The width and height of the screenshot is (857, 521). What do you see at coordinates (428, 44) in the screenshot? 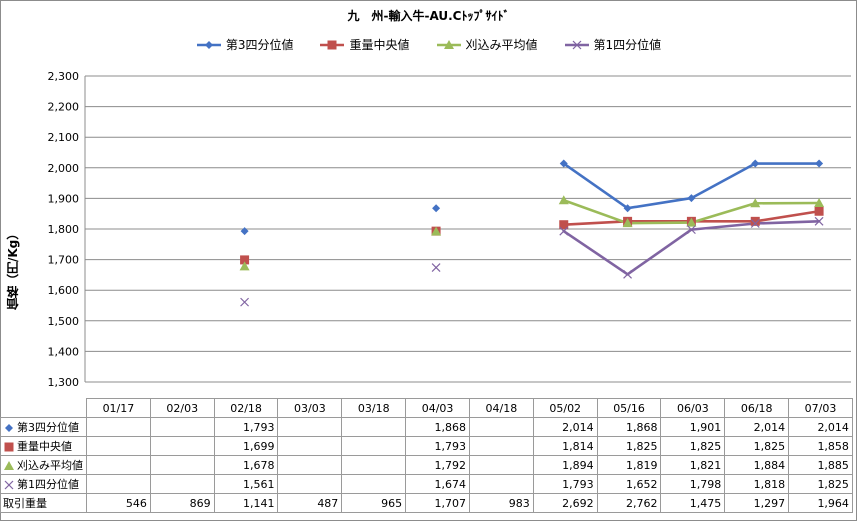
I see `legend: 第3四分位値 重量中央値 刈込み平均値 第1四分位値` at bounding box center [428, 44].